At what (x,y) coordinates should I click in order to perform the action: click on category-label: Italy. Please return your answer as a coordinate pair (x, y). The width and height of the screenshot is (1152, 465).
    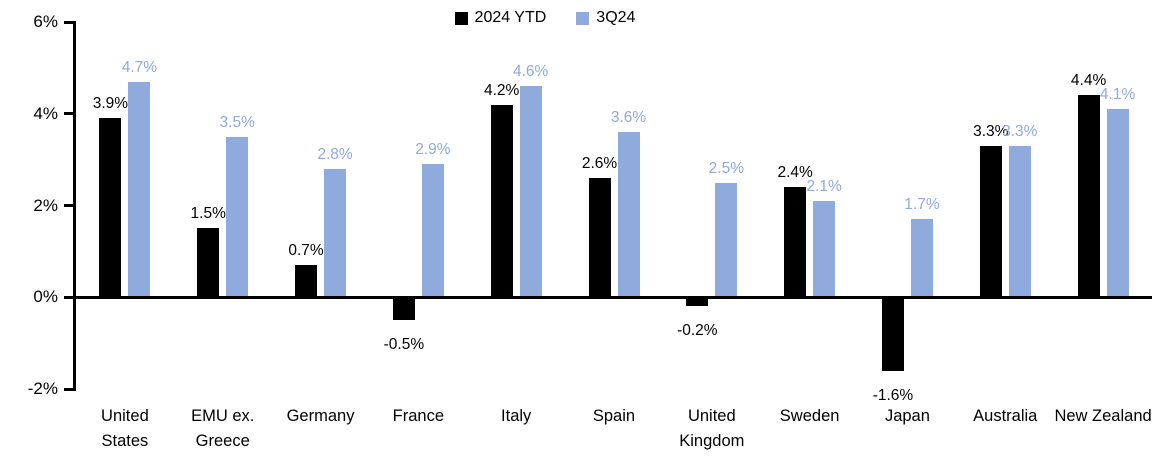
    Looking at the image, I should click on (516, 416).